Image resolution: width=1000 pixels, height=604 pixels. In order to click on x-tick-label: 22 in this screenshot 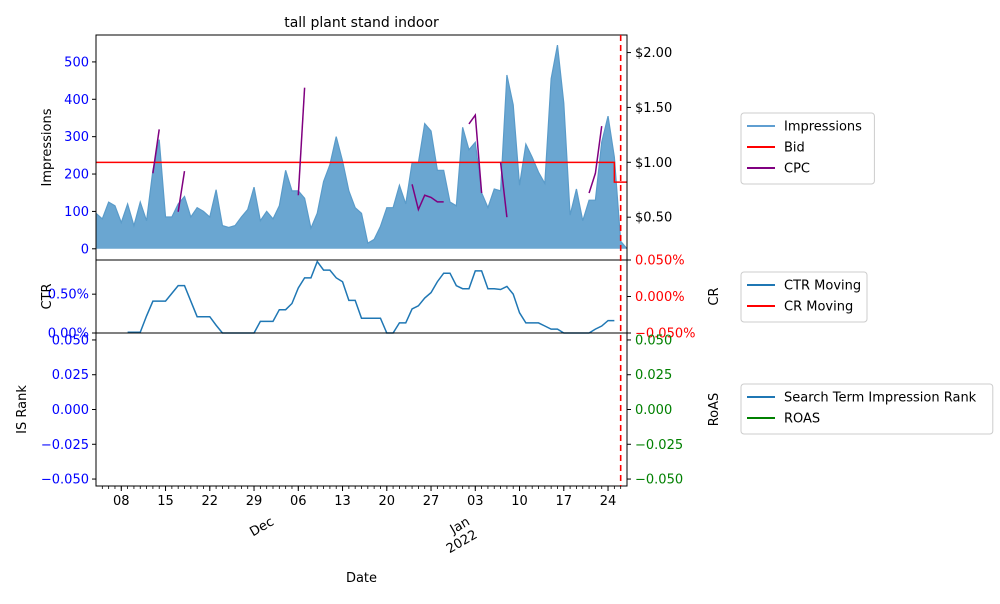, I will do `click(210, 501)`.